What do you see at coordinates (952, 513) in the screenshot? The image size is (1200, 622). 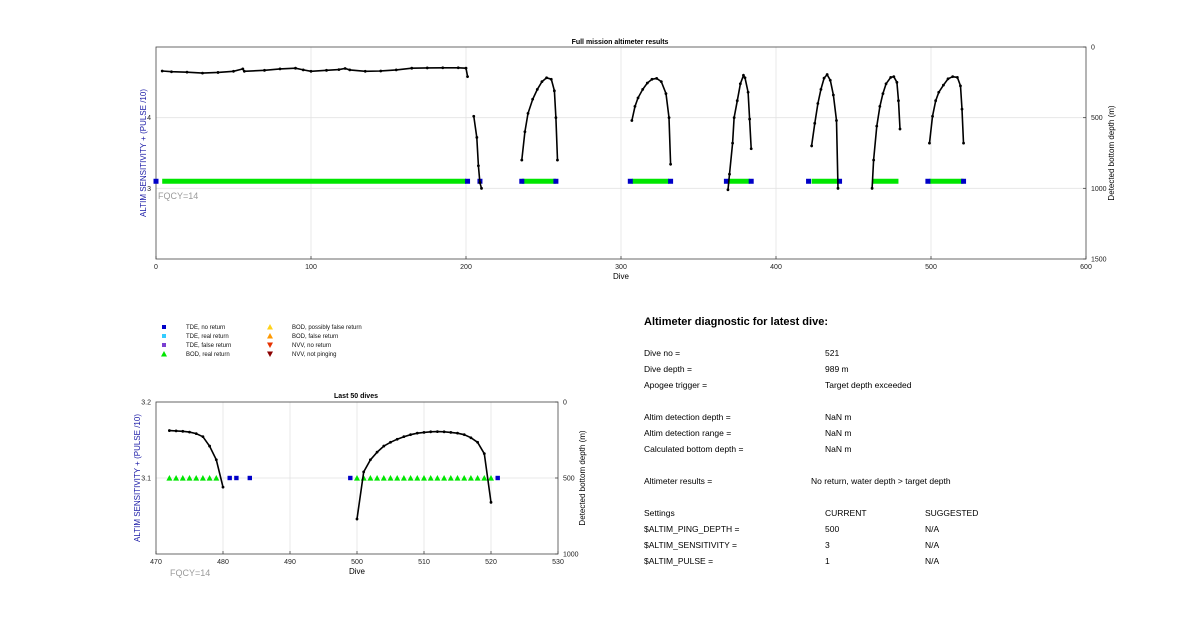 I see `settings-header-suggested: SUGGESTED` at bounding box center [952, 513].